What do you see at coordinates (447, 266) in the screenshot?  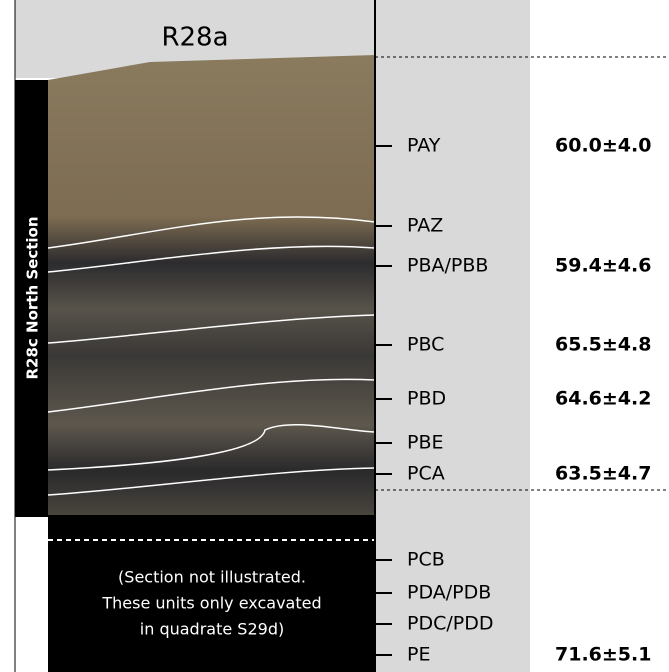 I see `unit-label: PBA/PBB` at bounding box center [447, 266].